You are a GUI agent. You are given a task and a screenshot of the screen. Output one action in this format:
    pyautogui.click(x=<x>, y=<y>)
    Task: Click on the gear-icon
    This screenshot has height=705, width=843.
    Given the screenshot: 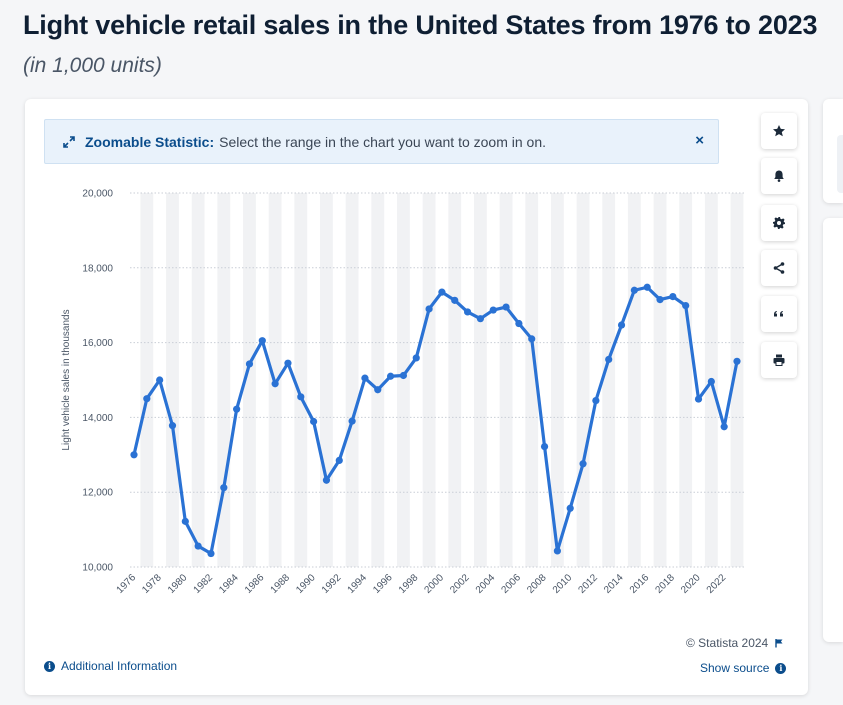 What is the action you would take?
    pyautogui.click(x=779, y=223)
    